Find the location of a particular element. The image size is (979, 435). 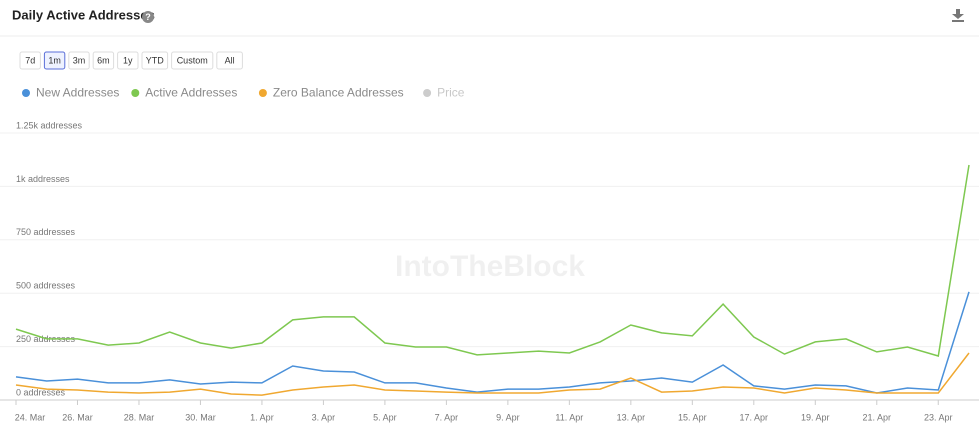

x-tick-label: 11. Apr is located at coordinates (569, 417).